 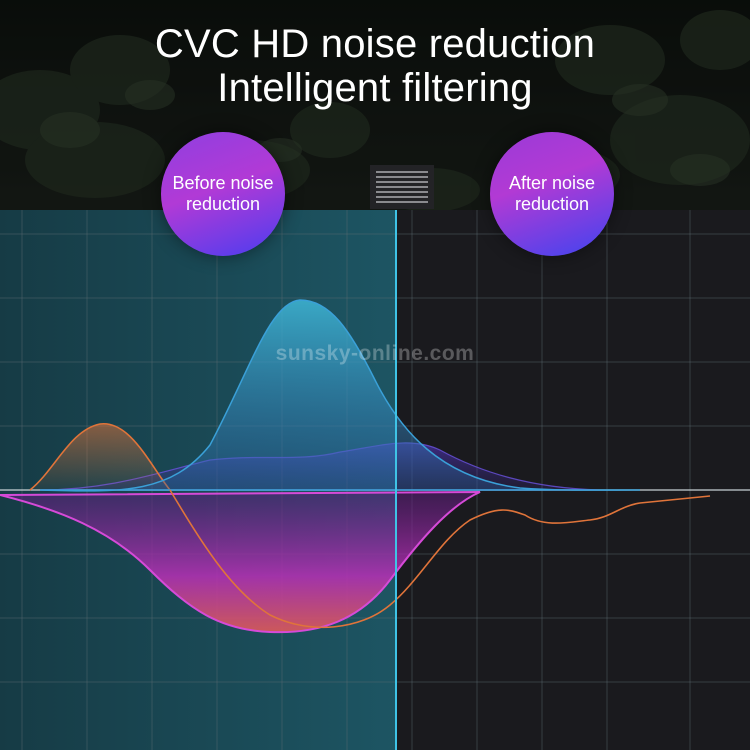 I want to click on after-noise-reduction-badge: After noise reduction, so click(x=552, y=194).